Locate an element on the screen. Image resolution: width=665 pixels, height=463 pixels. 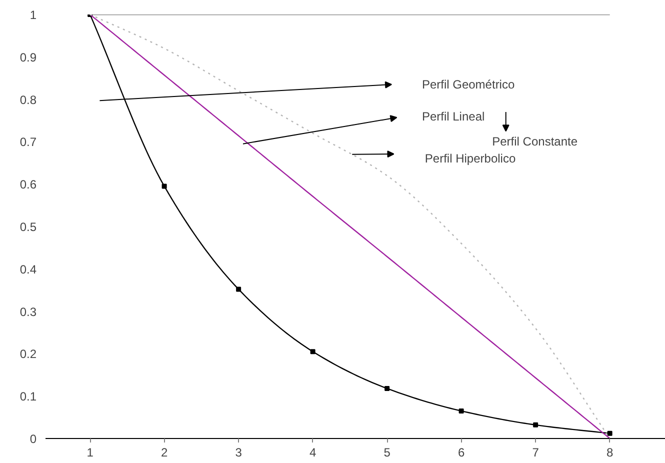
x-tick-label: 8 is located at coordinates (610, 453).